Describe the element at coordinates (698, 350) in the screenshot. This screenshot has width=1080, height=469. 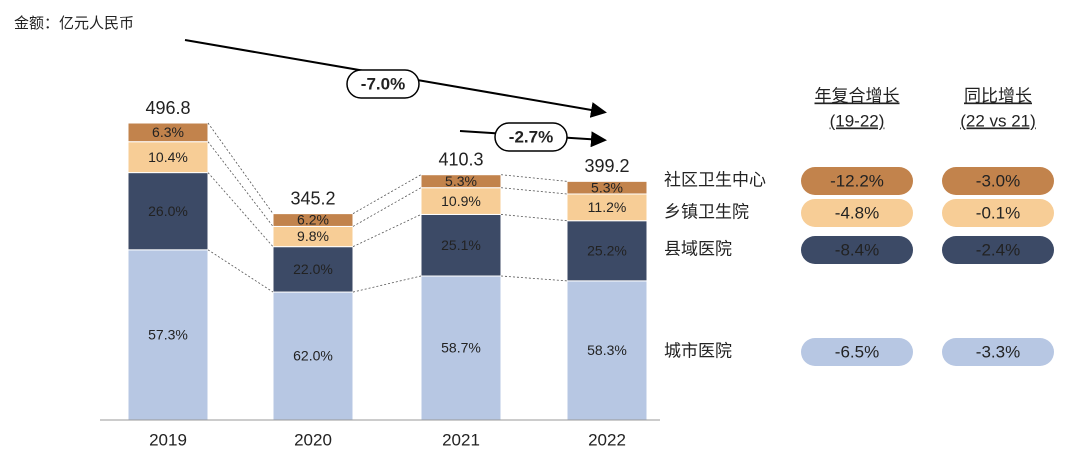
I see `row-label: 城市医院` at that location.